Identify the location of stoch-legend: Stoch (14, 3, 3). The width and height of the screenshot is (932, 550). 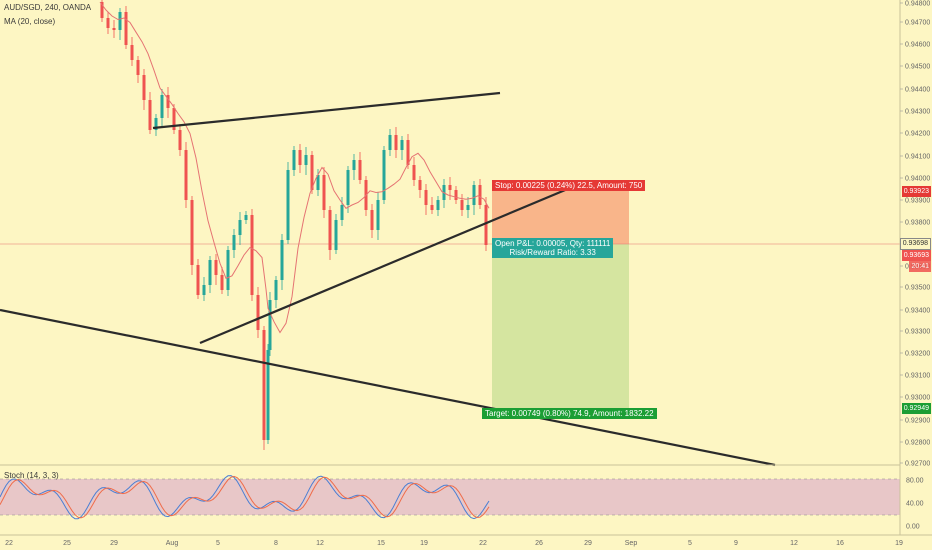
(31, 475).